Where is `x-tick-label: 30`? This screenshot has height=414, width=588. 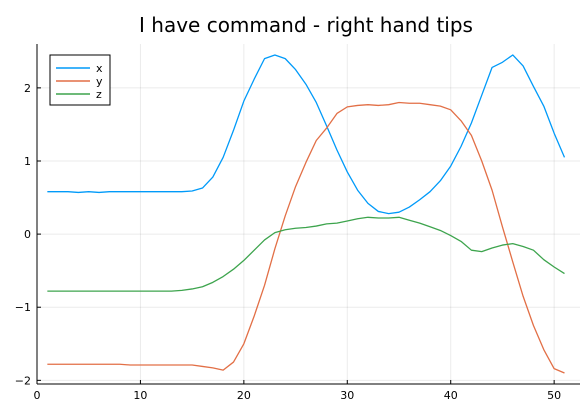
x-tick-label: 30 is located at coordinates (347, 395).